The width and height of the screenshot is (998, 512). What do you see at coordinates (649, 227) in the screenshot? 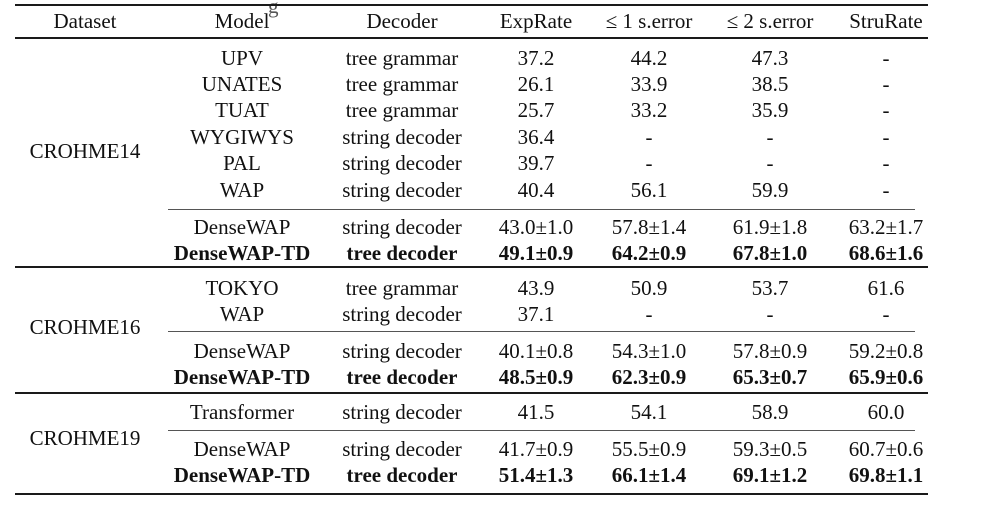
I see `cell-err1: 57.8±1.4` at bounding box center [649, 227].